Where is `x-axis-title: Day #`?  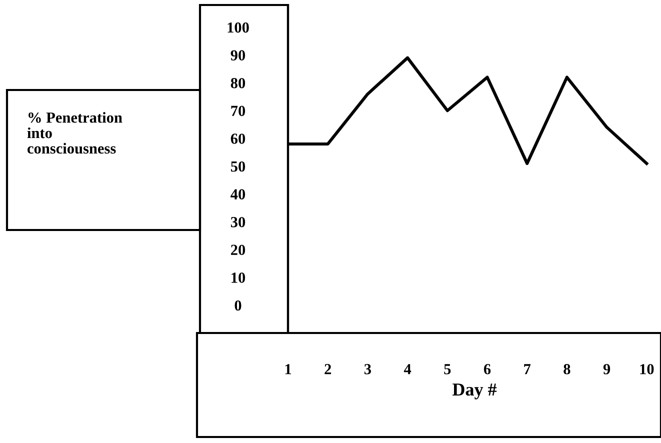
x-axis-title: Day # is located at coordinates (474, 392).